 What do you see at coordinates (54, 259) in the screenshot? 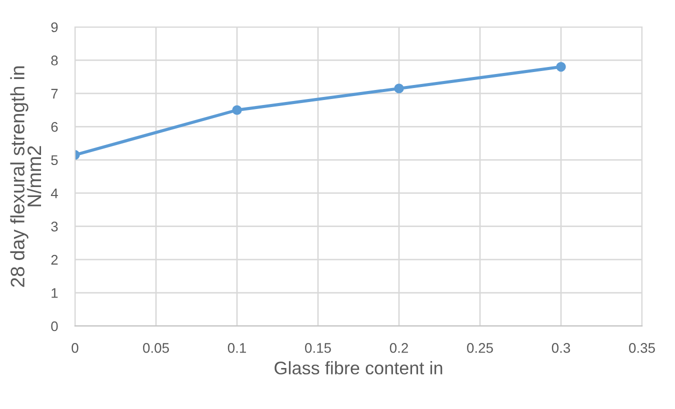
I see `y-tick-label: 2` at bounding box center [54, 259].